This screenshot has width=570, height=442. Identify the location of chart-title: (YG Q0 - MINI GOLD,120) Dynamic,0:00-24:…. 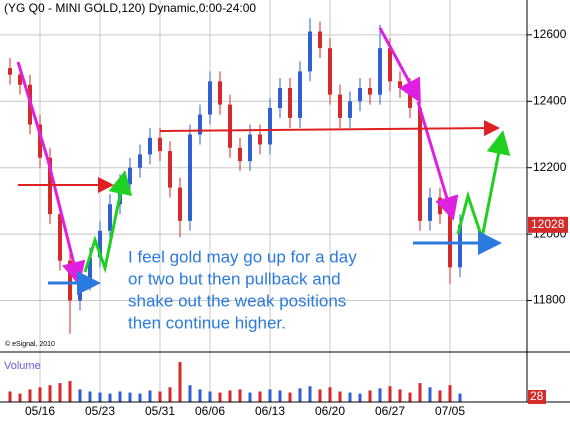
(130, 8).